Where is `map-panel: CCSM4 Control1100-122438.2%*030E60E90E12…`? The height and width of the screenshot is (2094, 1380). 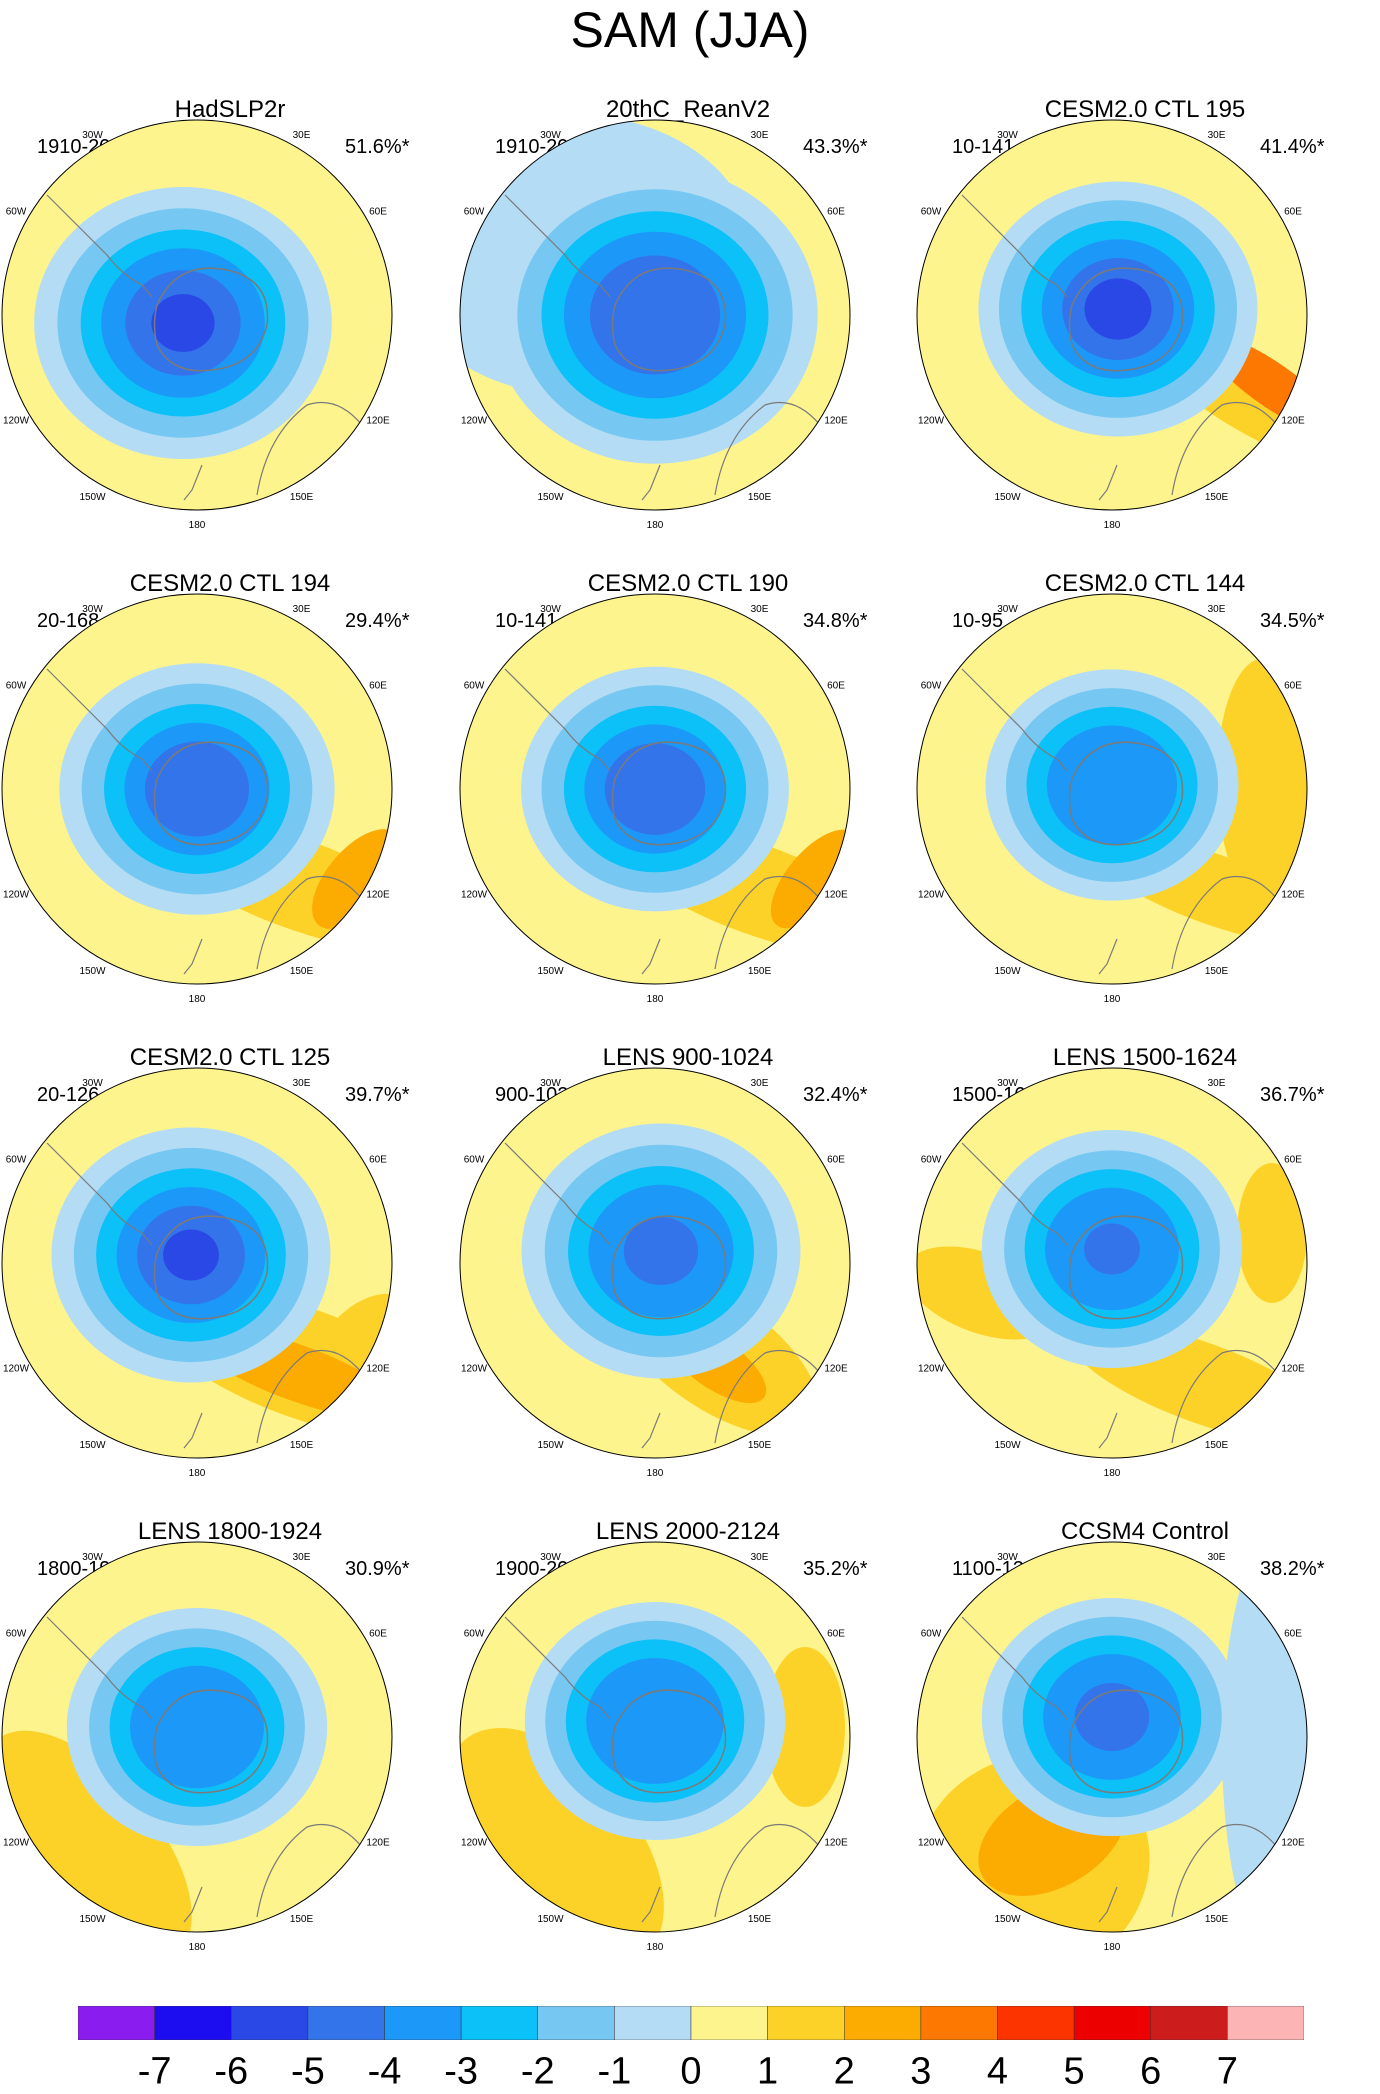 map-panel: CCSM4 Control1100-122438.2%*030E60E90E12… is located at coordinates (1145, 1687).